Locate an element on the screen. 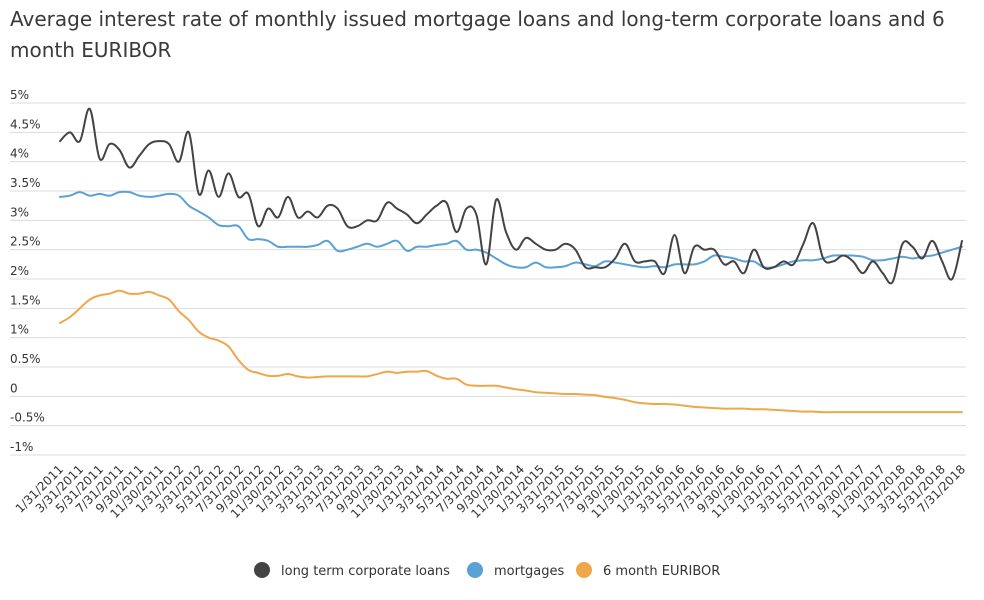 The width and height of the screenshot is (984, 600). y-tick-label: -0.5% is located at coordinates (27, 418).